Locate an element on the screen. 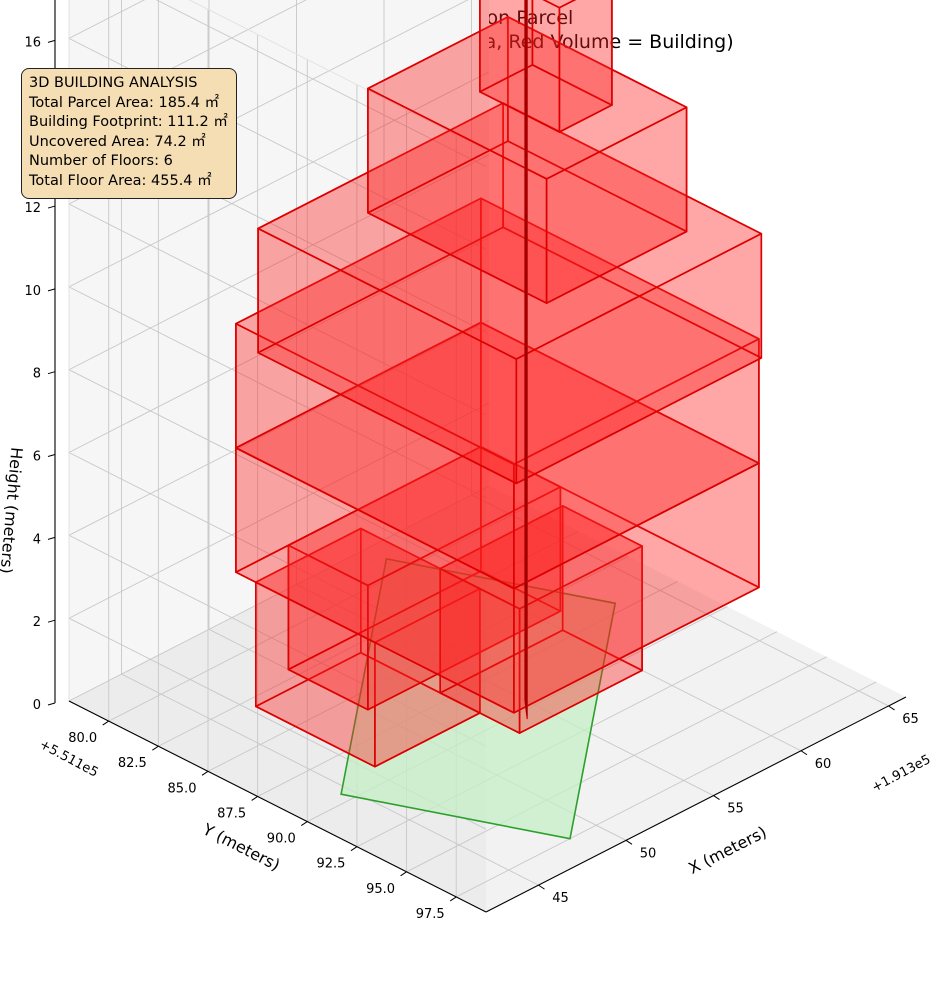 Image resolution: width=944 pixels, height=992 pixels. x-axis-line is located at coordinates (696, 804).